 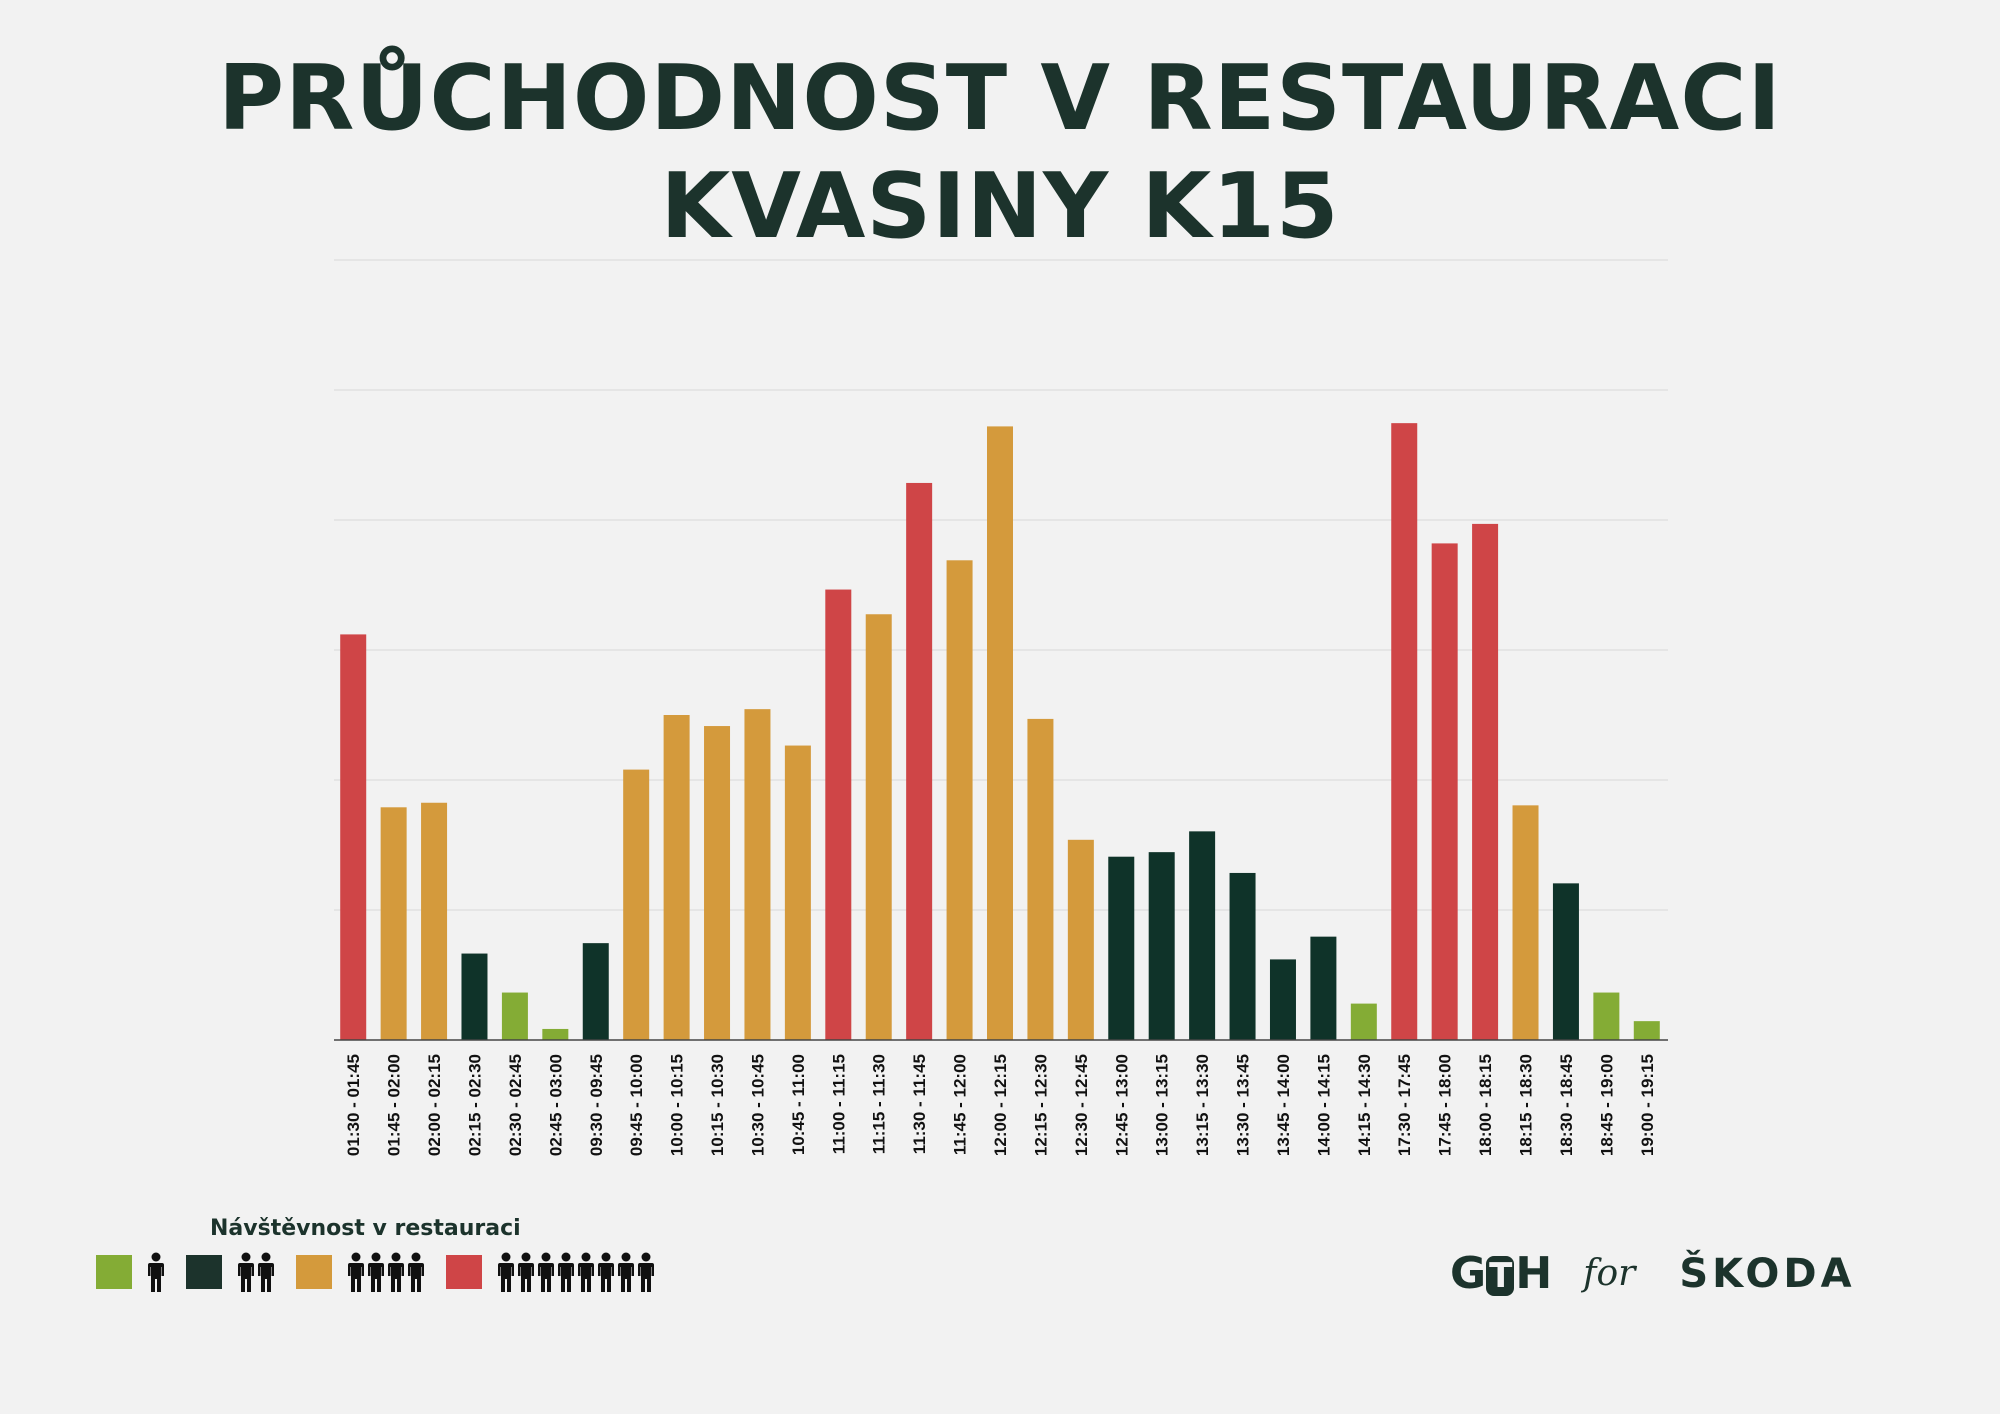 What do you see at coordinates (677, 1105) in the screenshot?
I see `x-tick-label: 10:00 - 10:15` at bounding box center [677, 1105].